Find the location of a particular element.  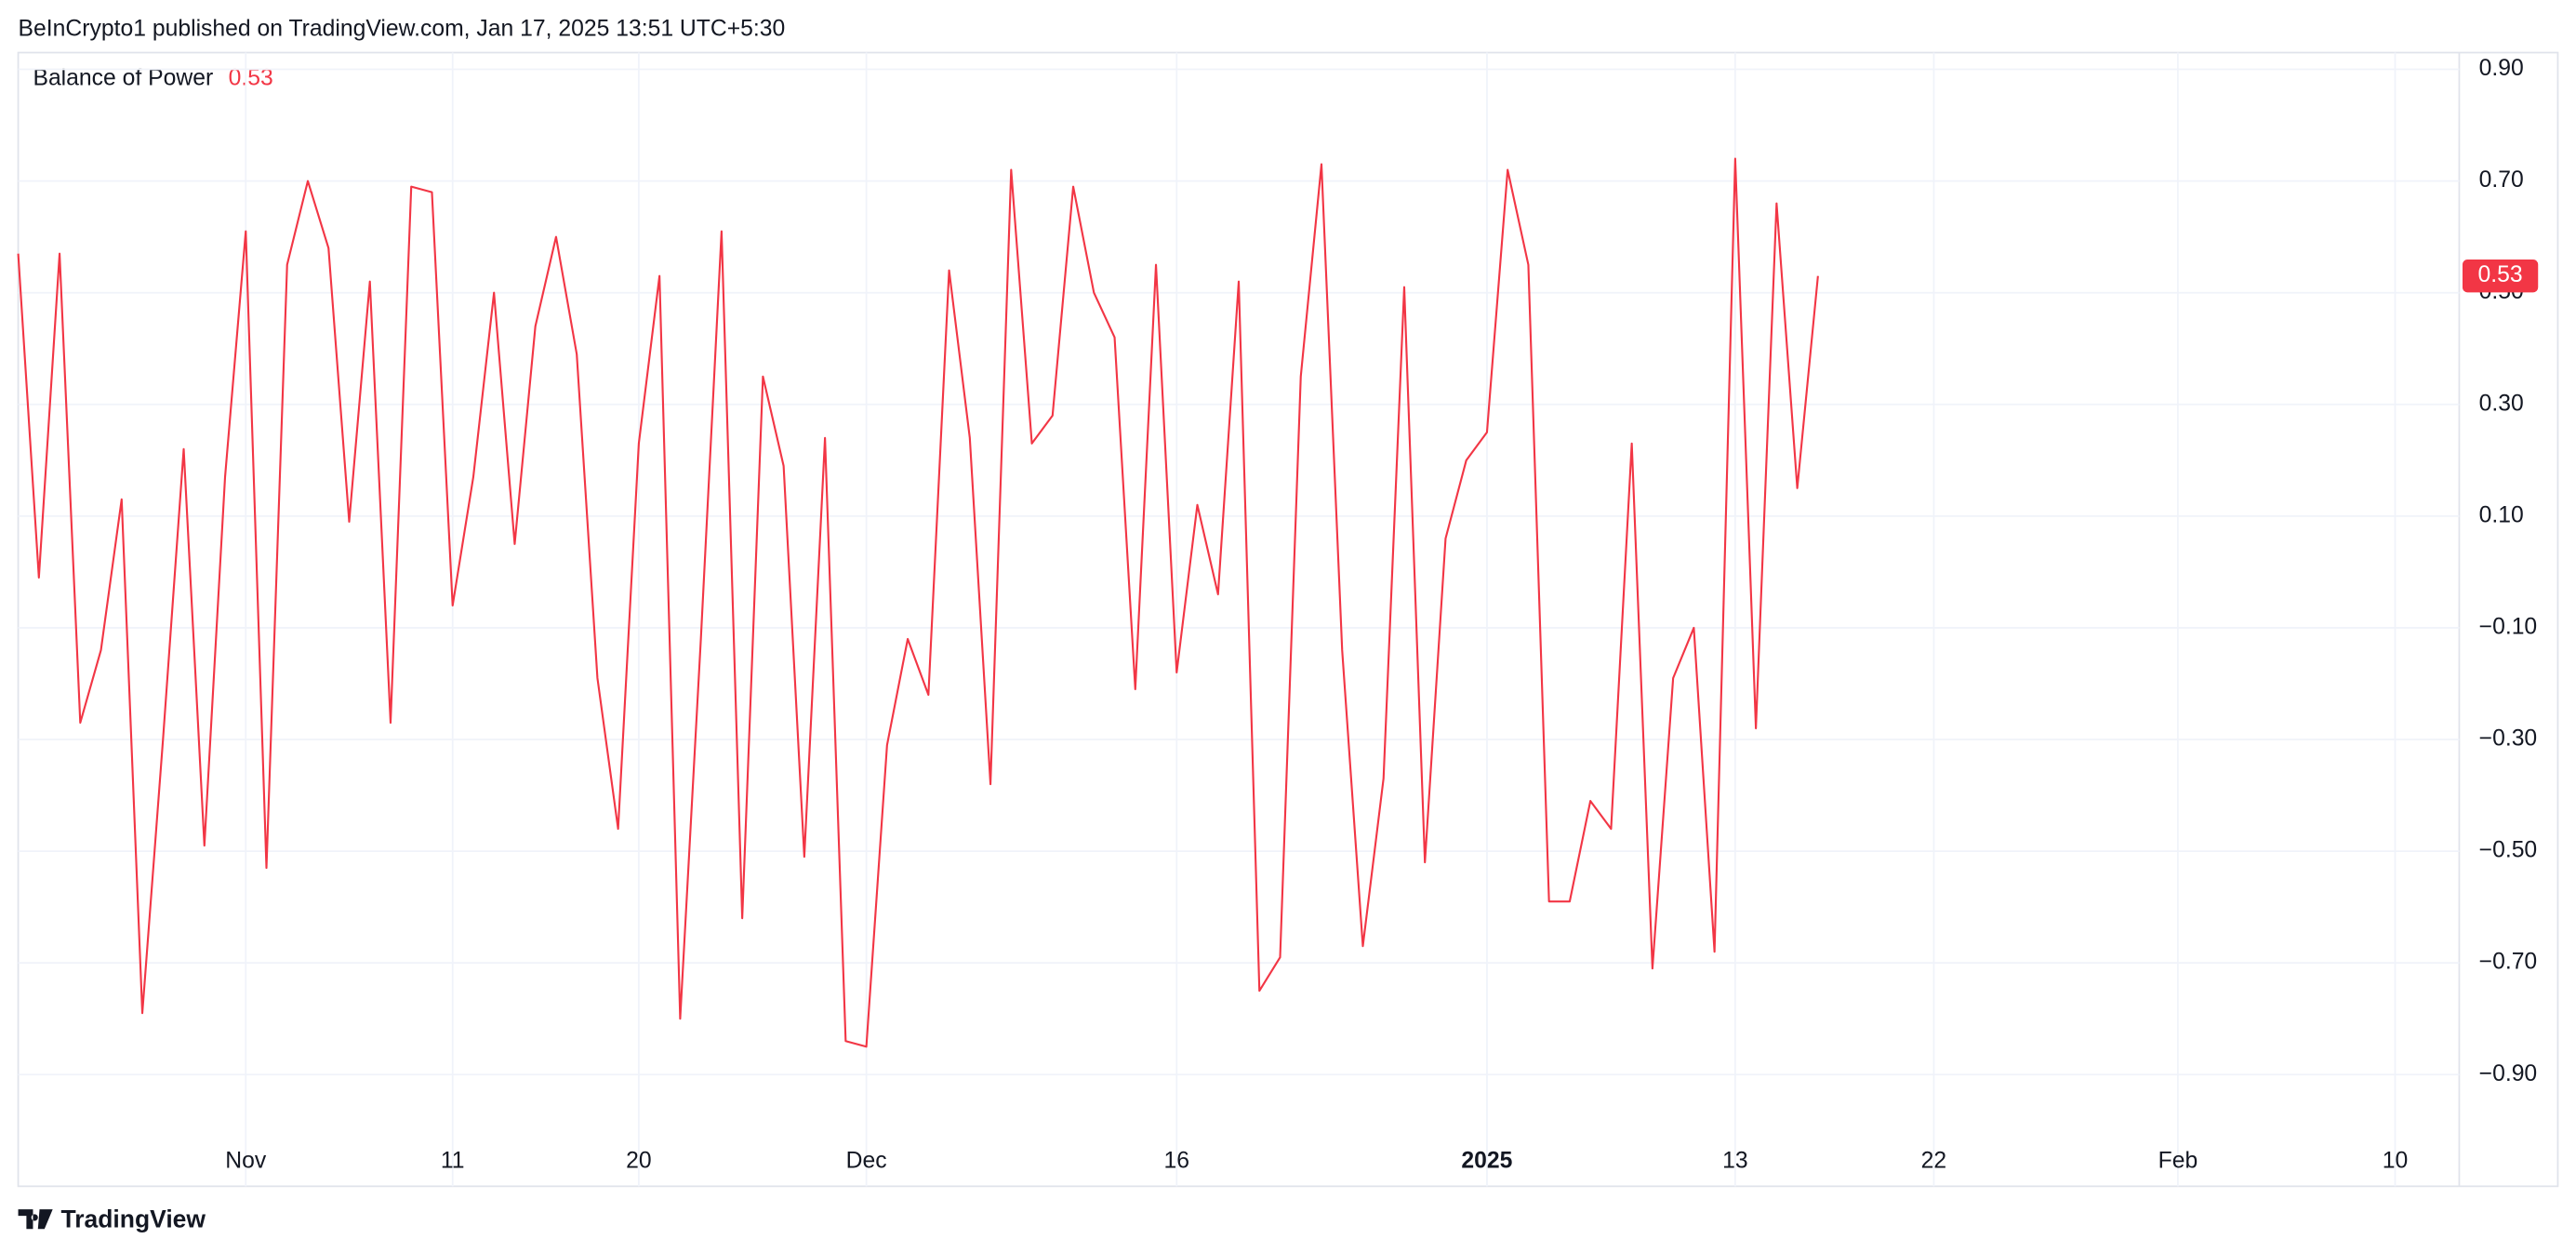

y-tick-label: −0.70 is located at coordinates (2508, 962).